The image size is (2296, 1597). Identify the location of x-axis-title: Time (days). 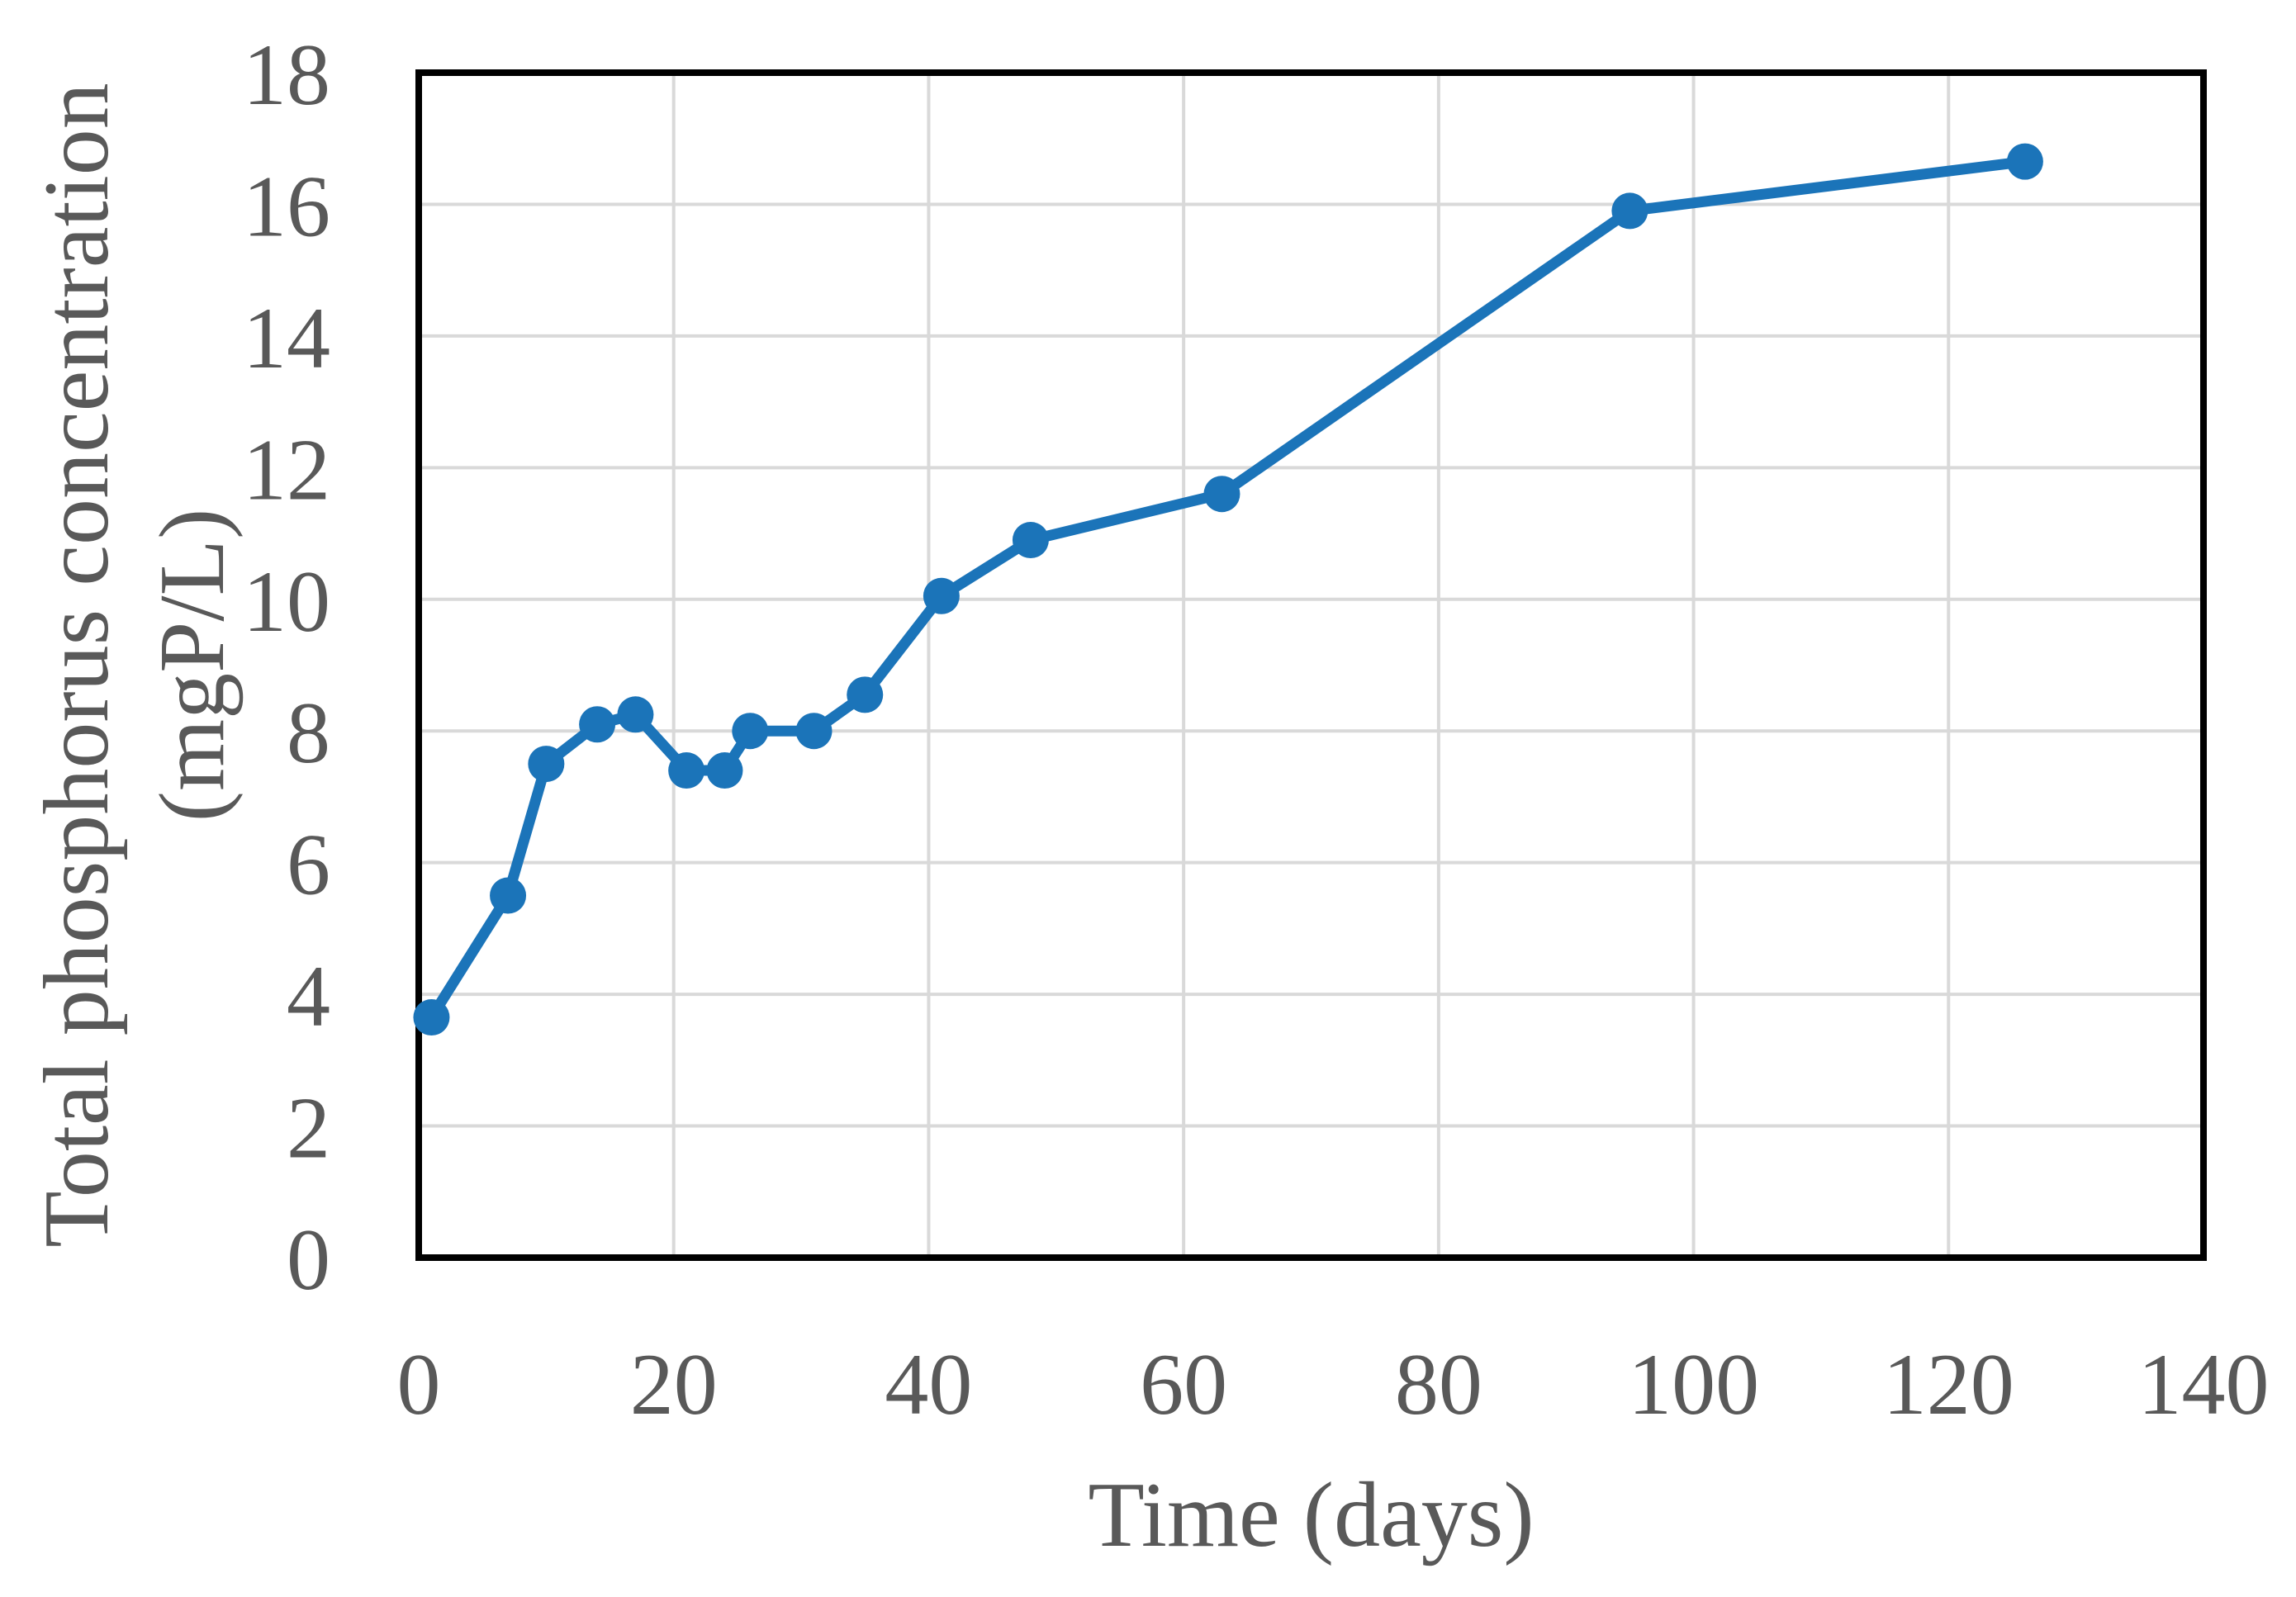
(1311, 1515).